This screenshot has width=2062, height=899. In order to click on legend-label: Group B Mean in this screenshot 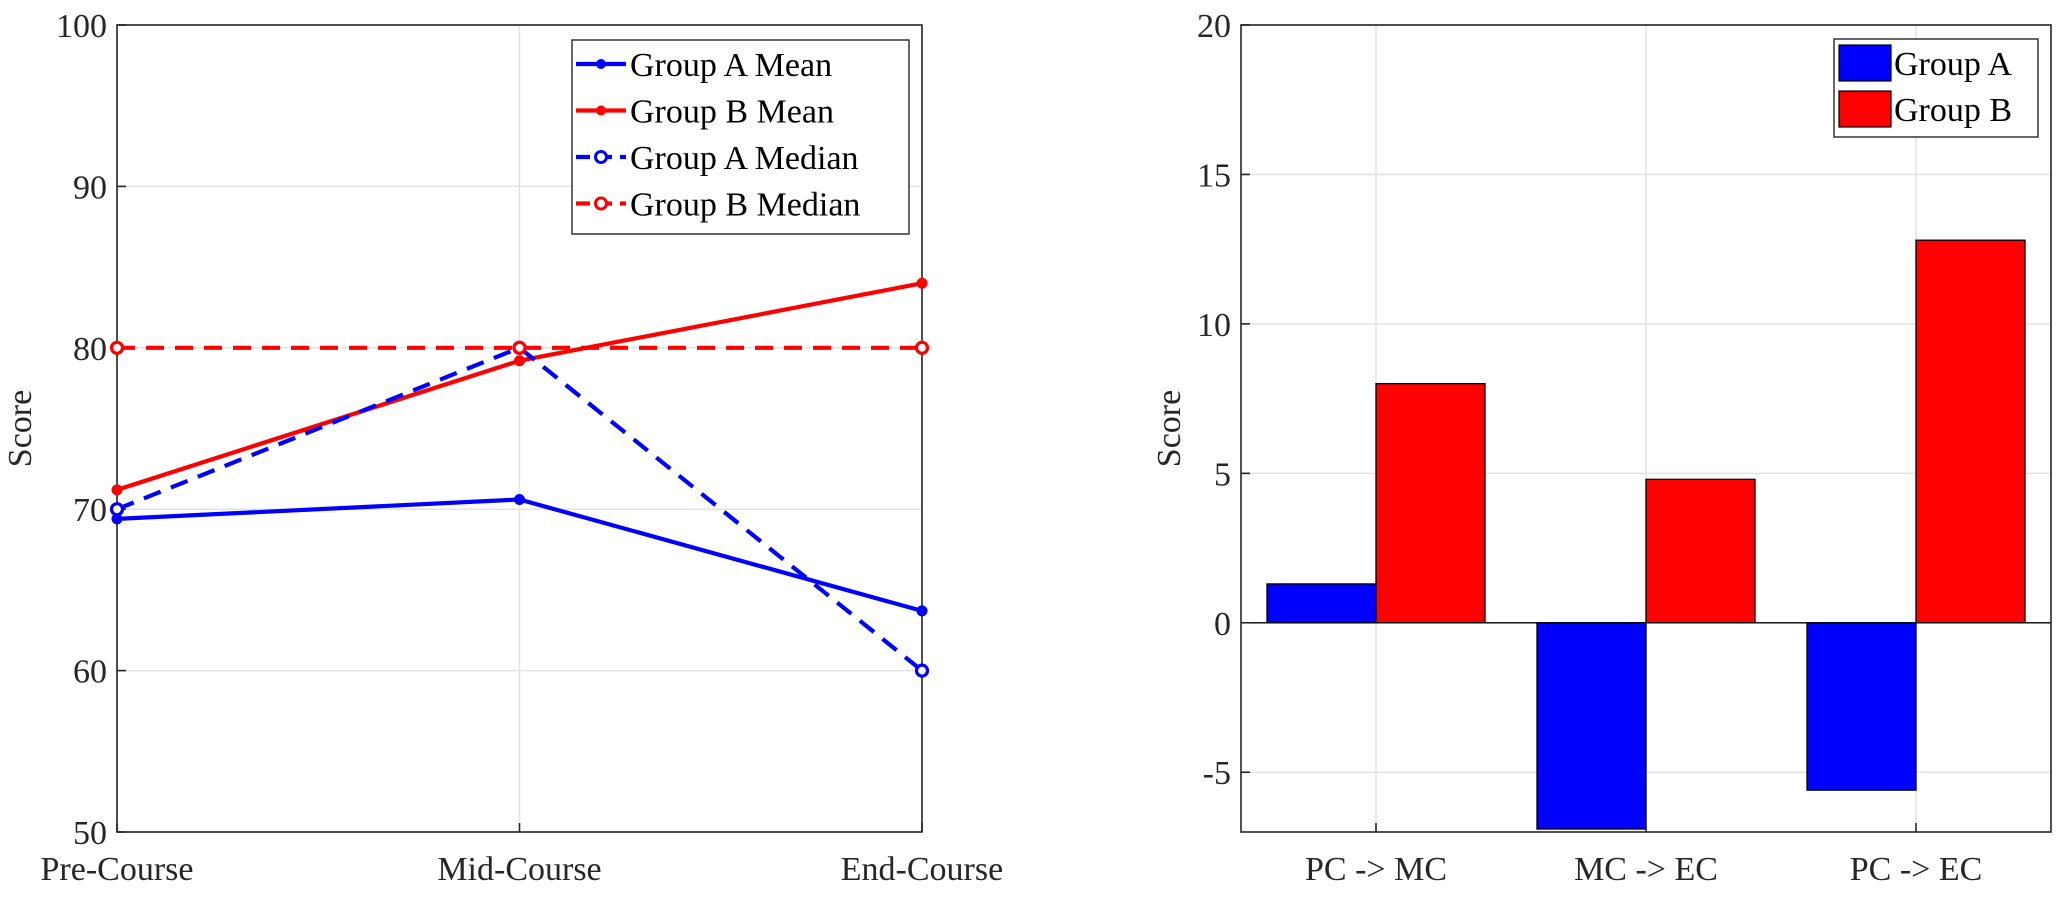, I will do `click(732, 112)`.